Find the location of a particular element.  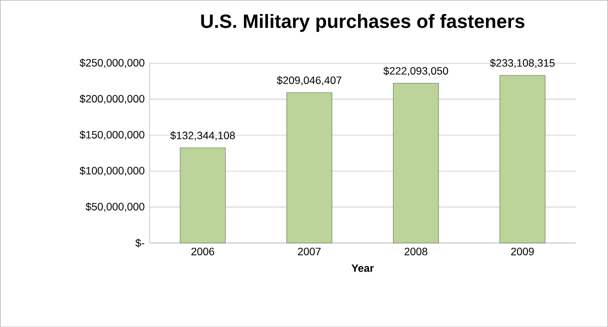

data-label: $209,046,407 is located at coordinates (309, 81).